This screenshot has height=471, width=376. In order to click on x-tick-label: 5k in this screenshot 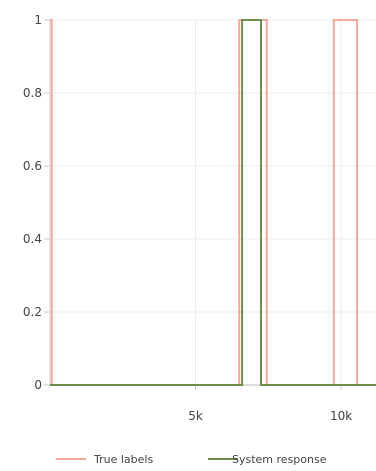, I will do `click(195, 416)`.